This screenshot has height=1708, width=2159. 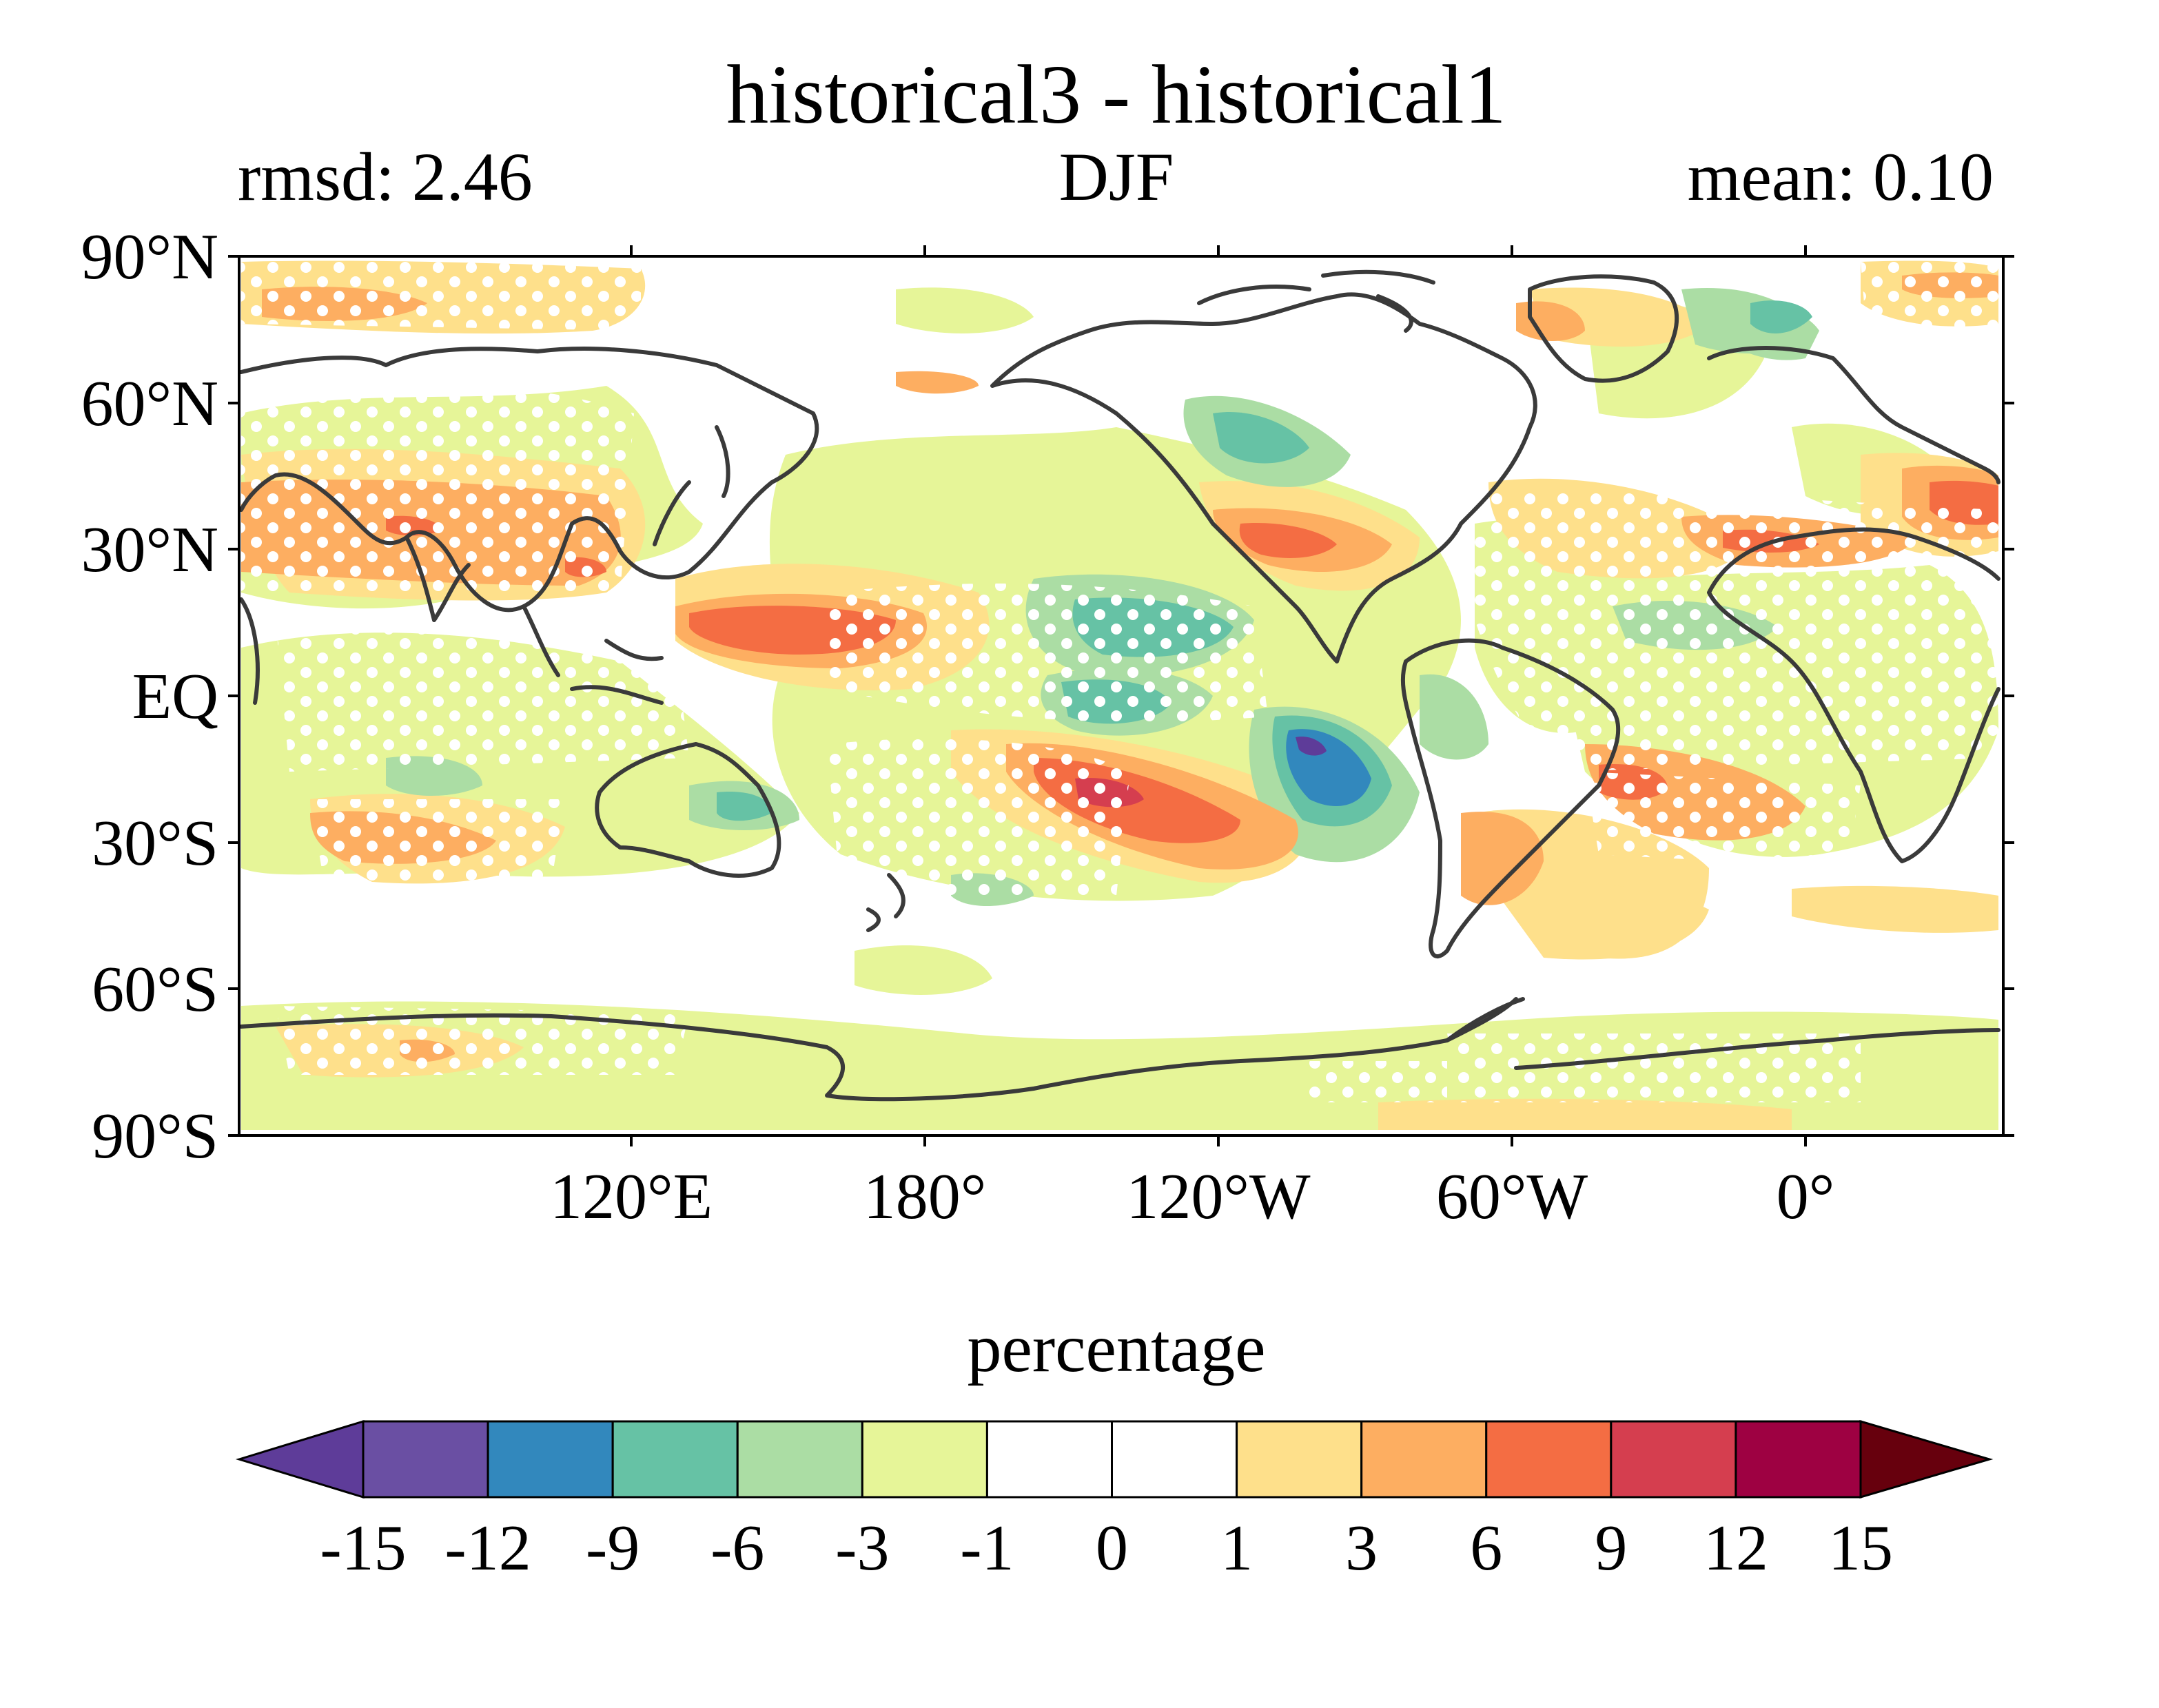 What do you see at coordinates (1603, 328) in the screenshot?
I see `coast-greenland` at bounding box center [1603, 328].